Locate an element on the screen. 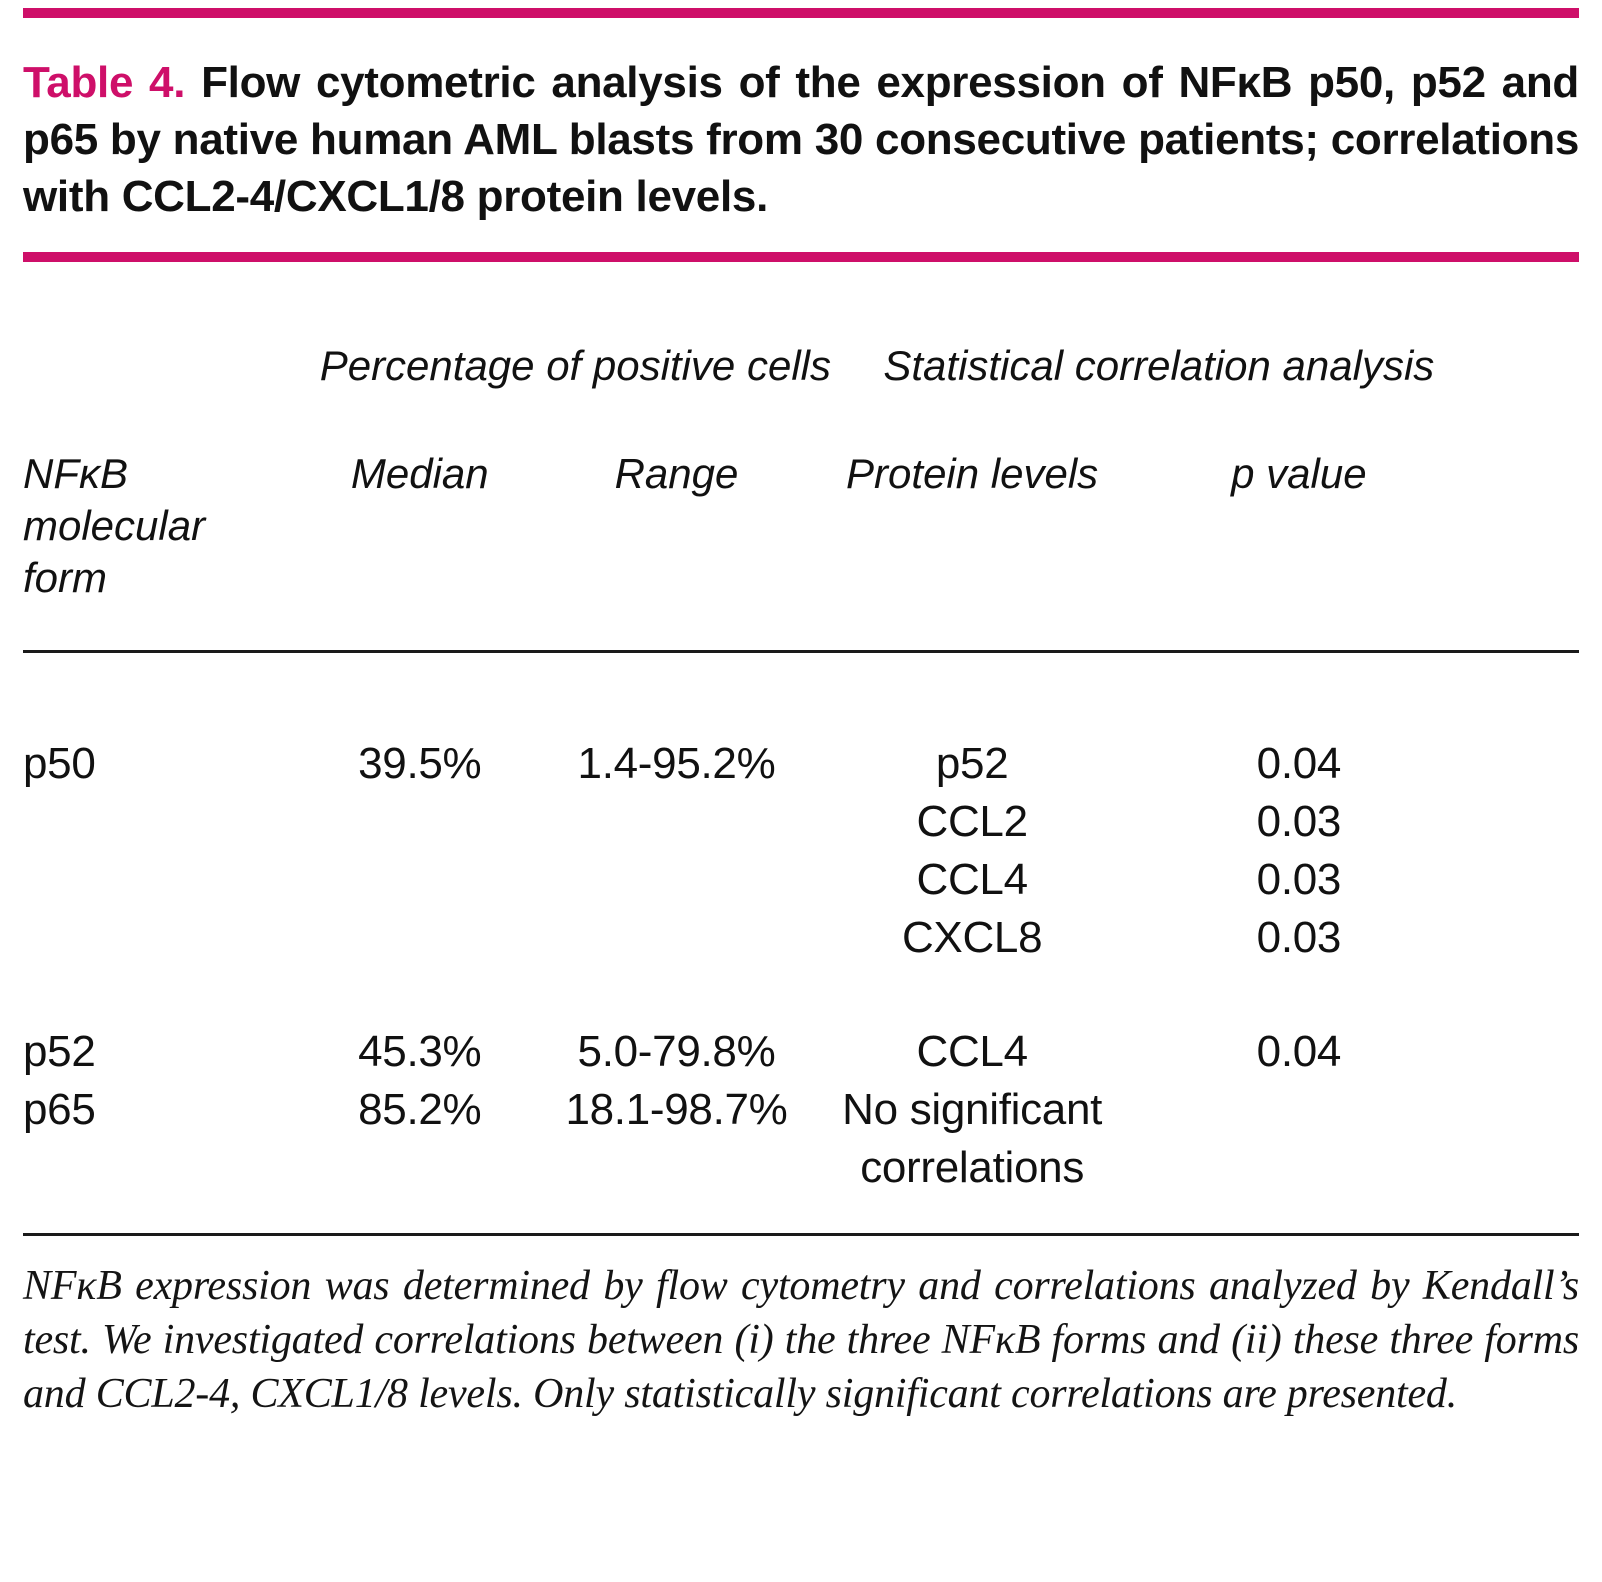  column-header-p-value: p value is located at coordinates (1299, 473).